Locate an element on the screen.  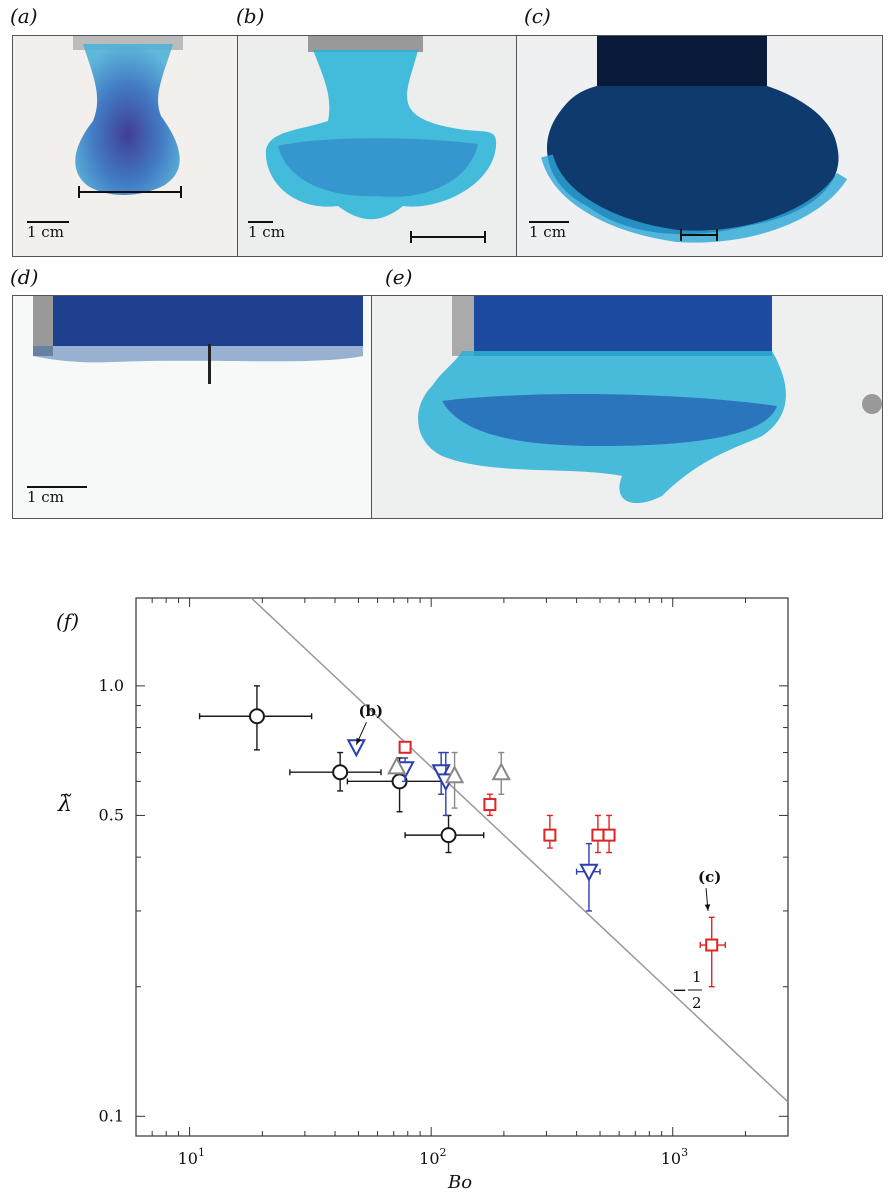
scale-bar-a: 1 cm is located at coordinates (48, 231).